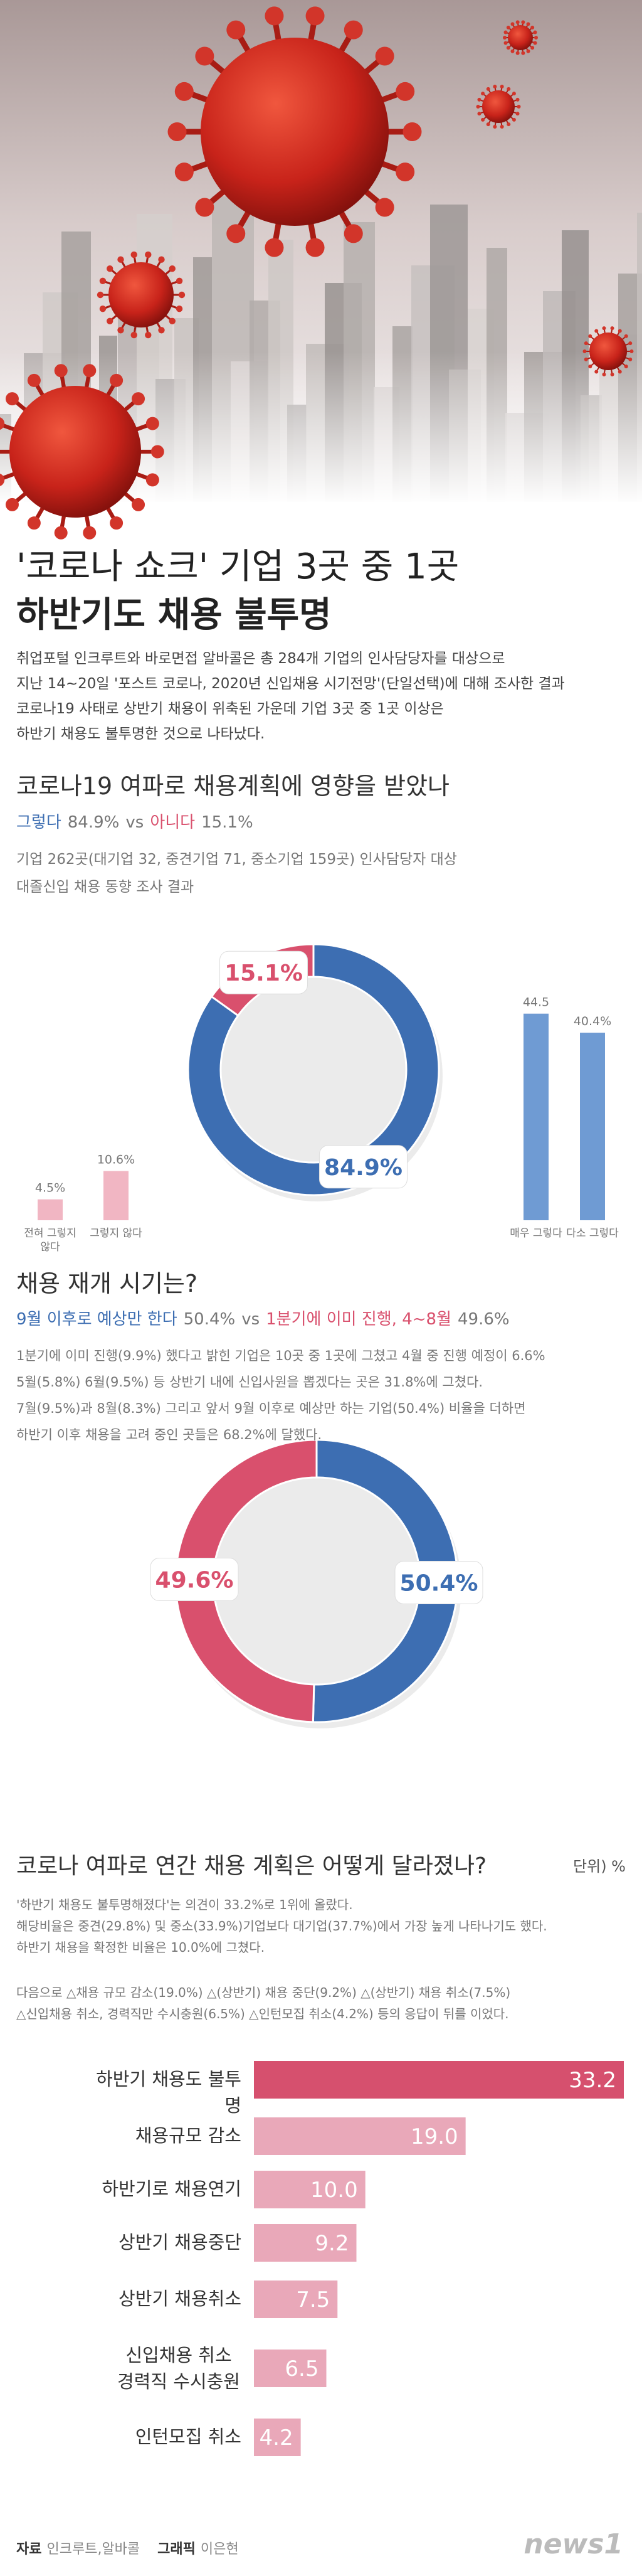 The height and width of the screenshot is (2576, 642). Describe the element at coordinates (184, 1905) in the screenshot. I see `note-line: '하반기 채용도 불투명해졌다'는 의견이 33.2%로 1위에 올랐다.` at that location.